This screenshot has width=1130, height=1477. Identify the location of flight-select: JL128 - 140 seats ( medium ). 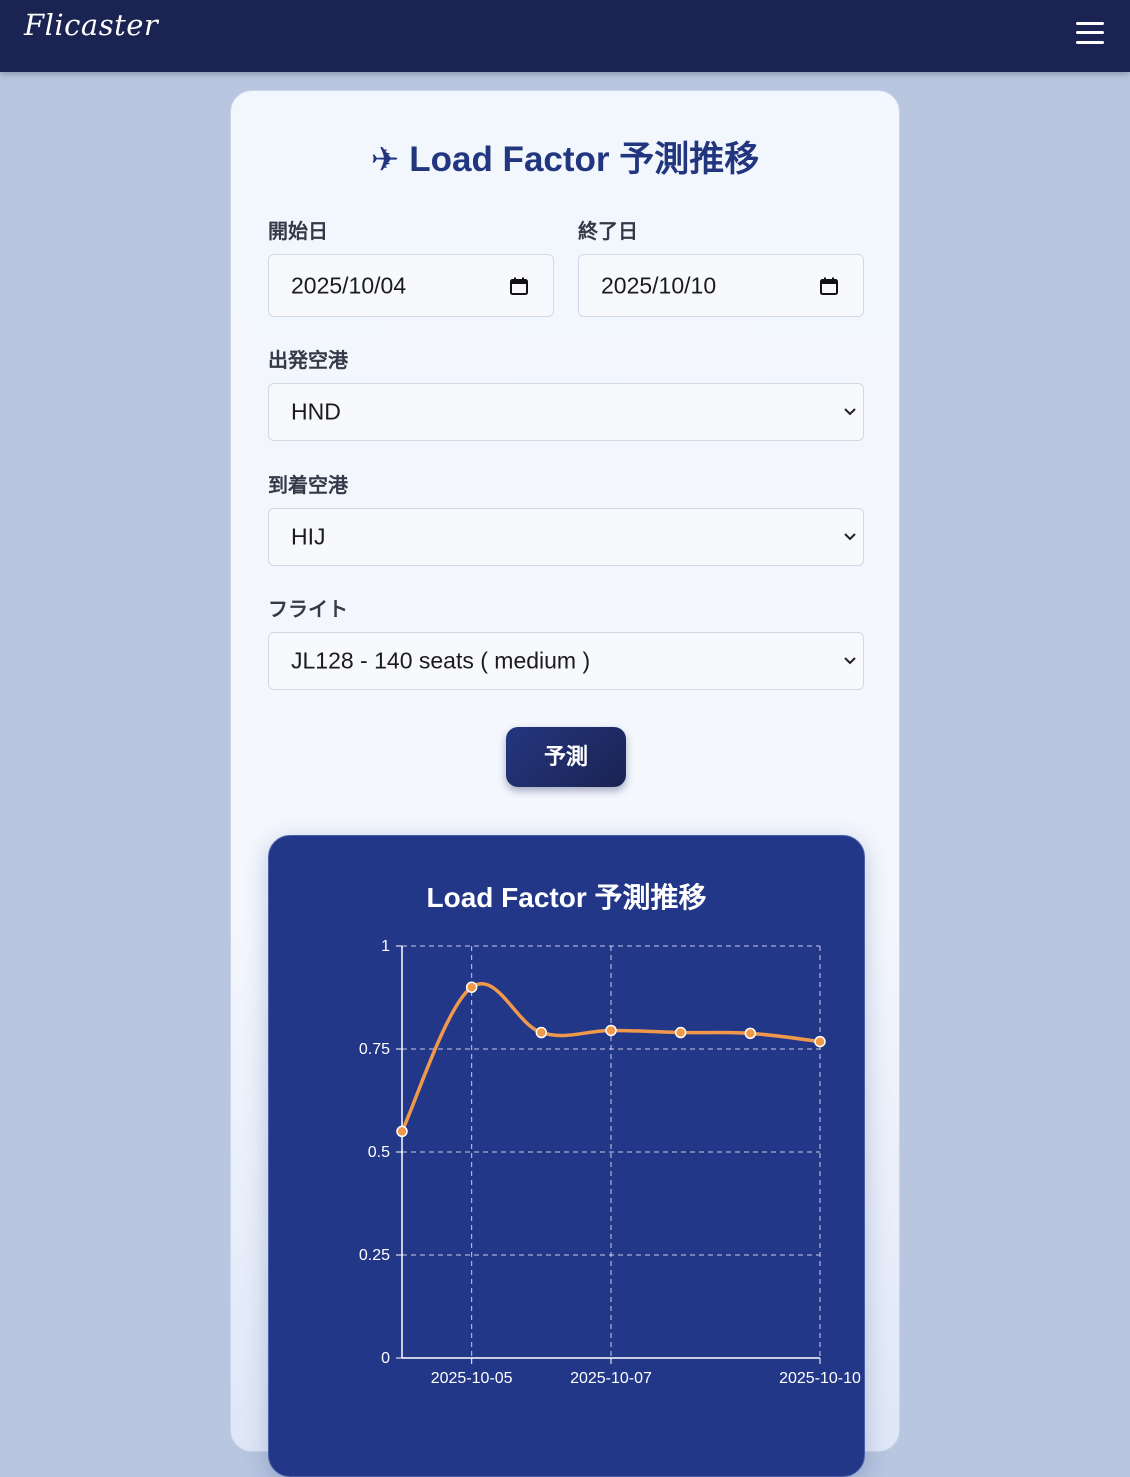
(566, 661).